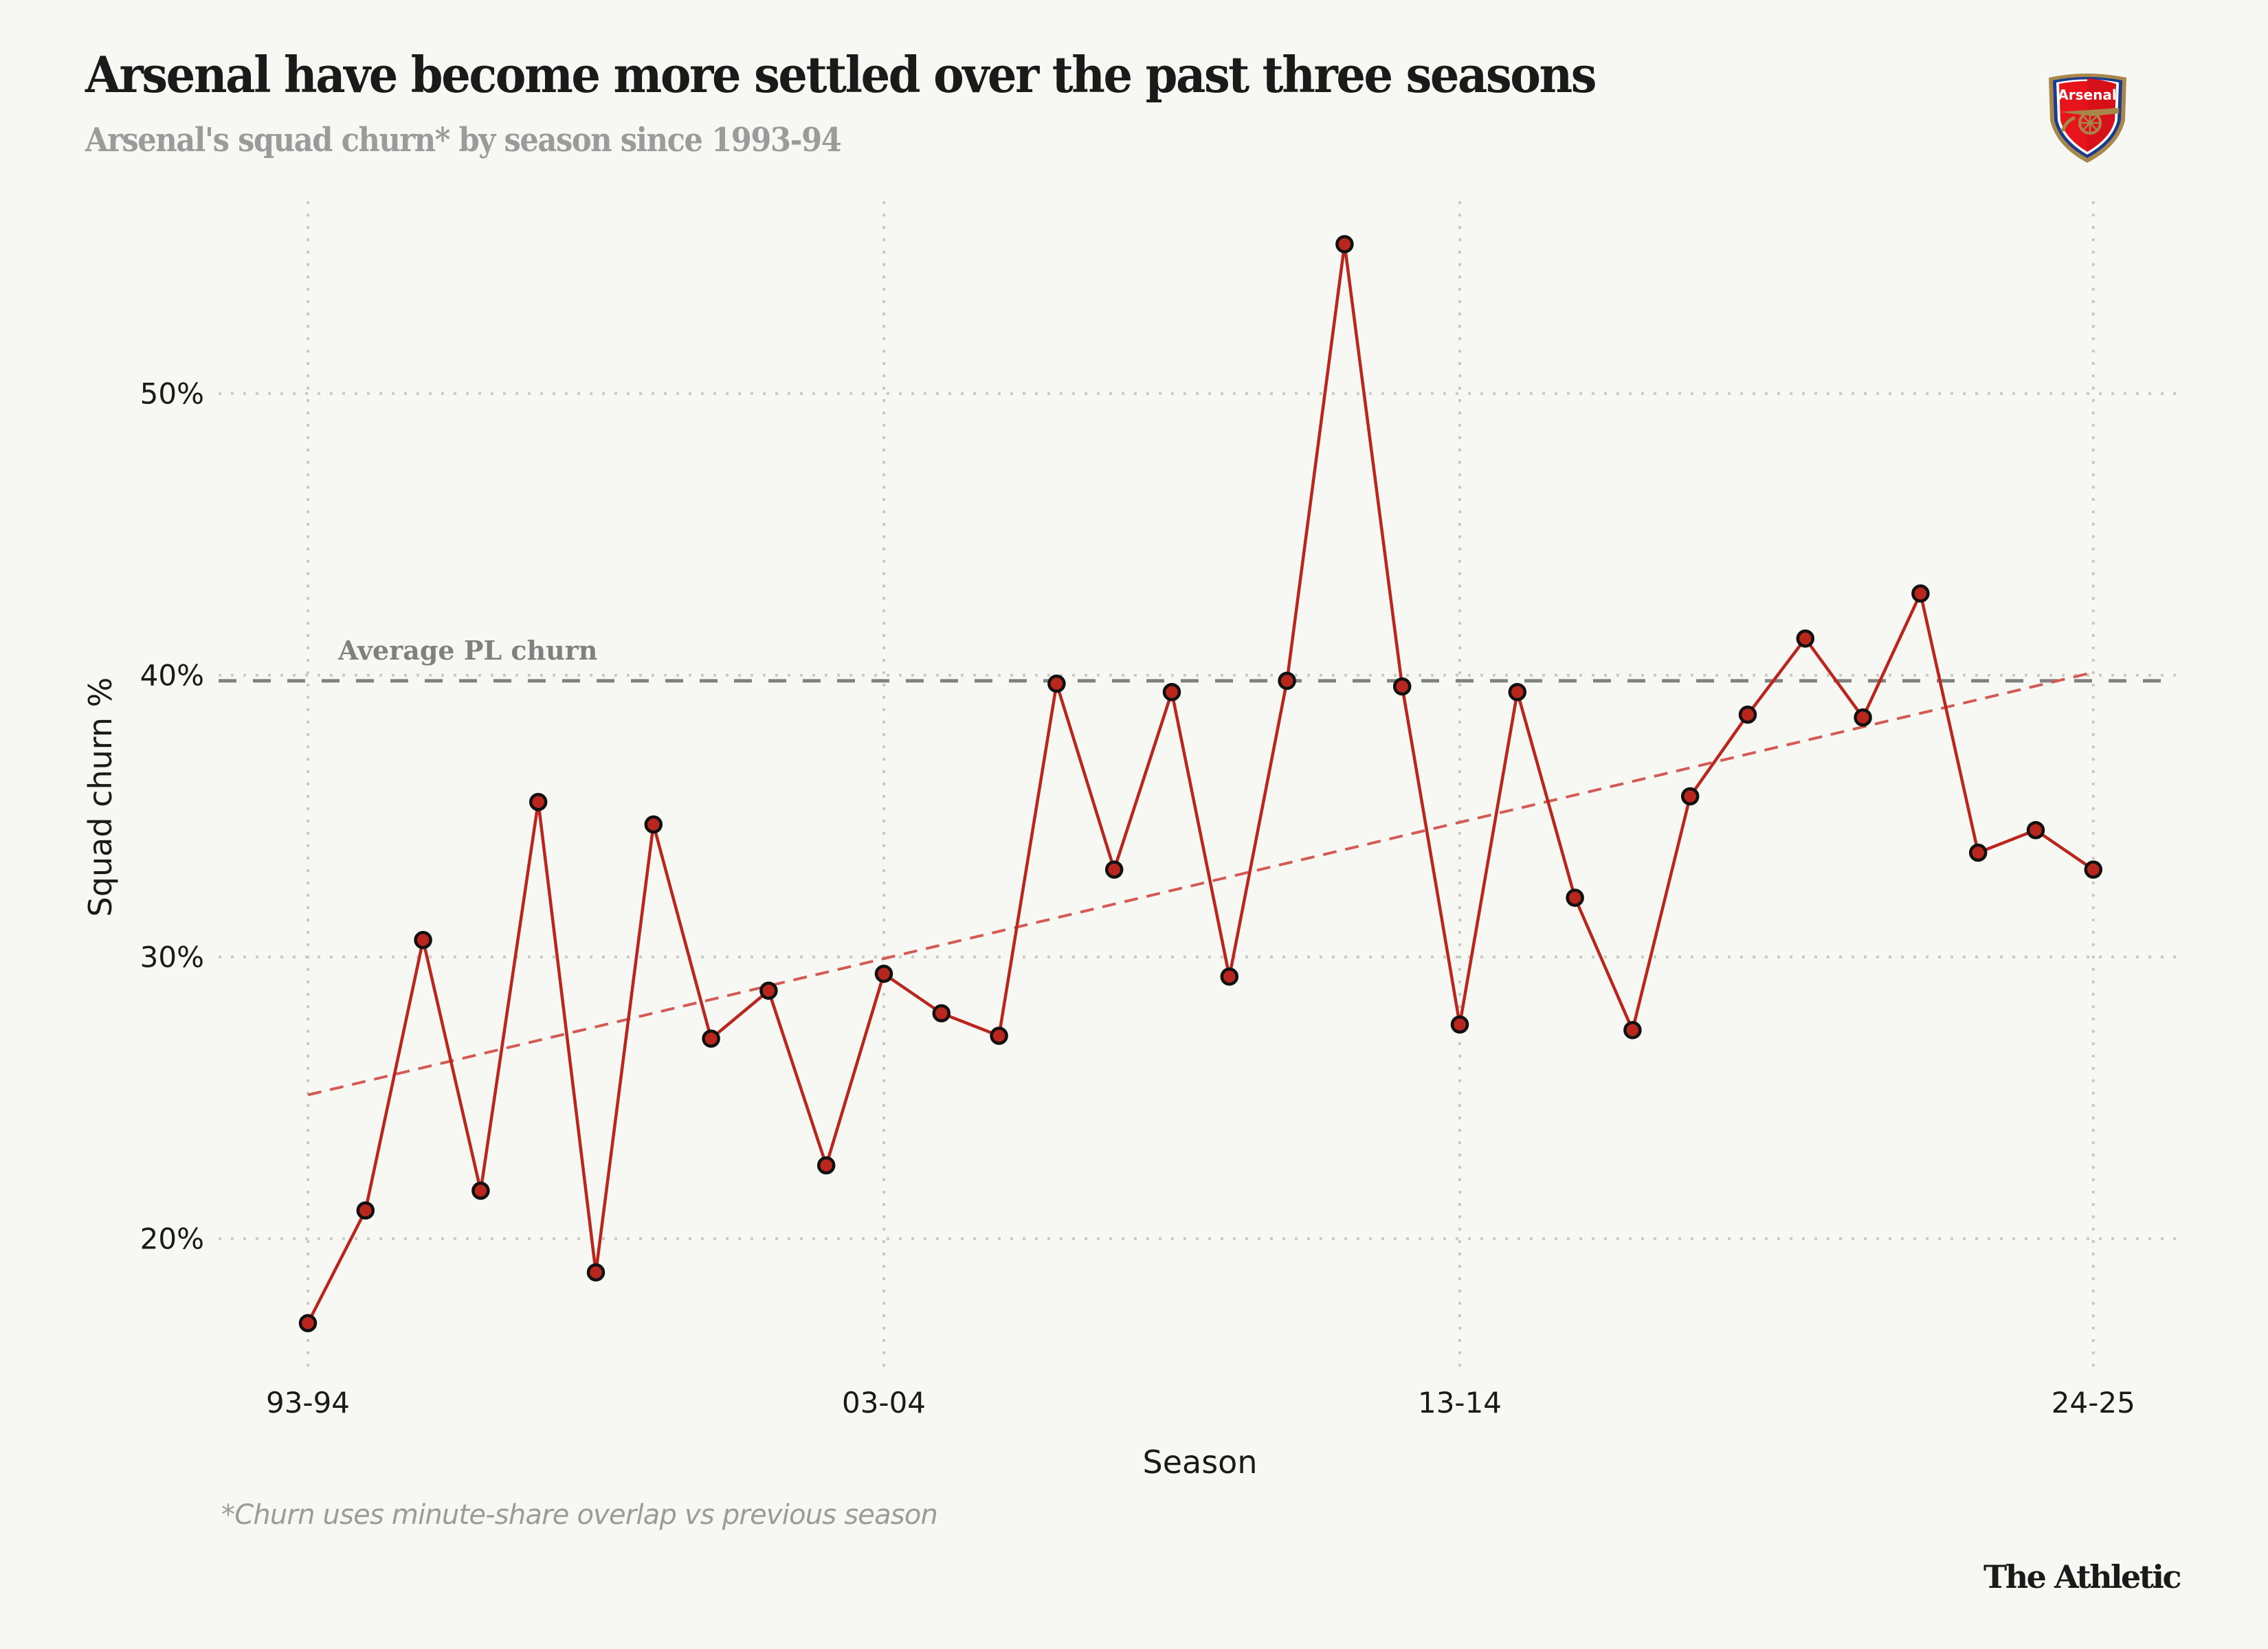  What do you see at coordinates (1200, 1403) in the screenshot?
I see `x-axis-ticks: 93-94 03-04 13-14 24-25` at bounding box center [1200, 1403].